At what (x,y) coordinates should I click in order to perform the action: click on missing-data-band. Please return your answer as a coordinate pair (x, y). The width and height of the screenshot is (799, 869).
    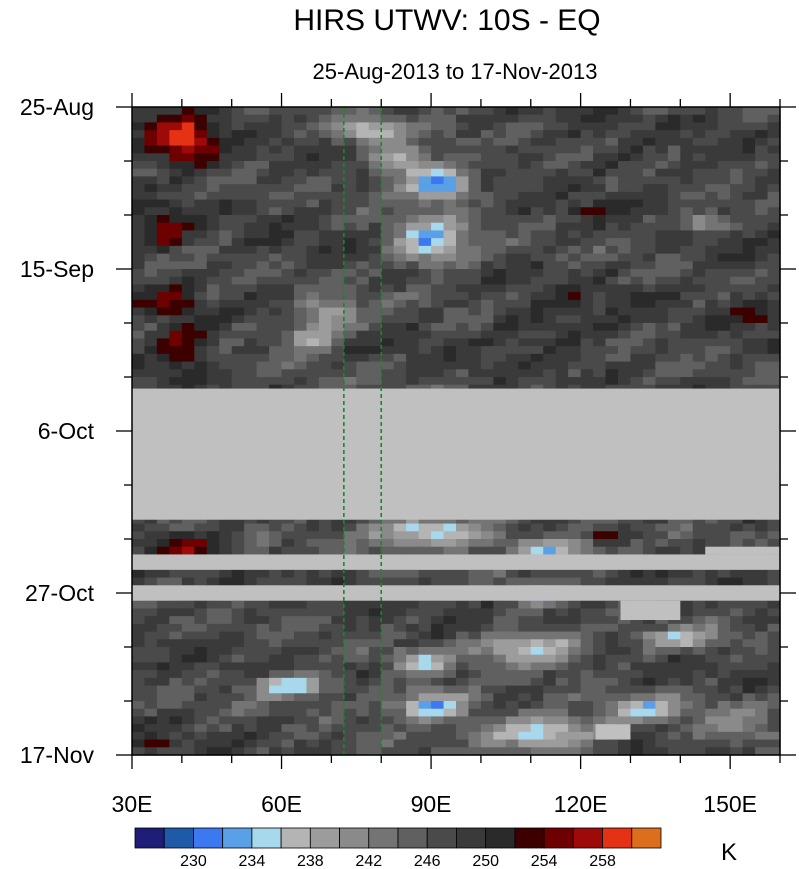
    Looking at the image, I should click on (456, 562).